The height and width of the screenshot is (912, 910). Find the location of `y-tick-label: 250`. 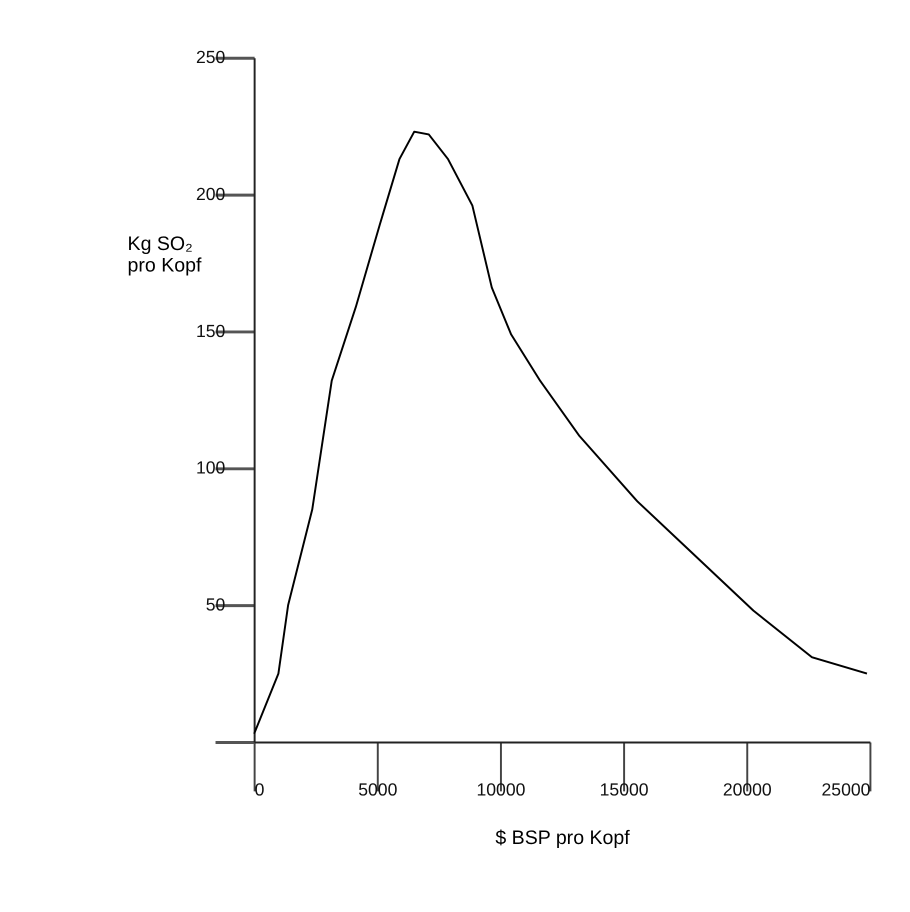

y-tick-label: 250 is located at coordinates (211, 57).